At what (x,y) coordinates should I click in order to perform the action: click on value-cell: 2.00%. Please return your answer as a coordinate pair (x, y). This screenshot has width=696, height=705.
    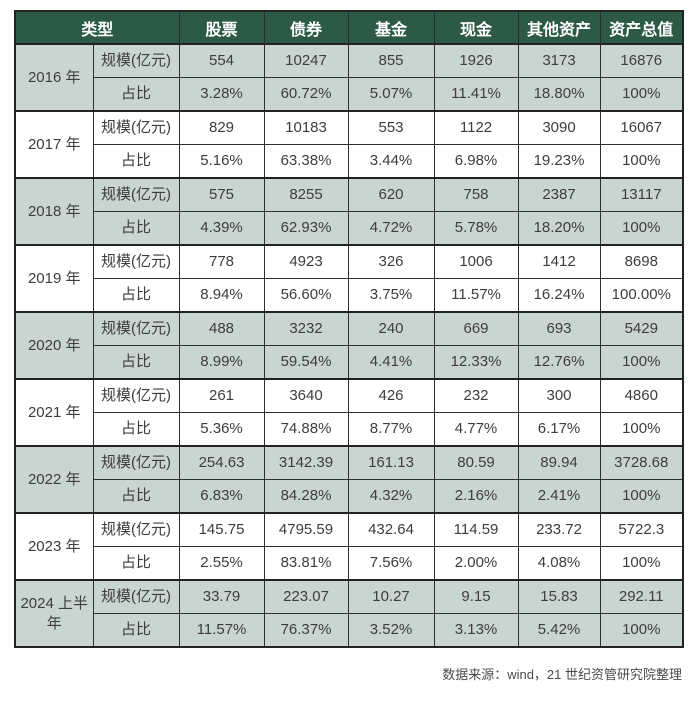
    Looking at the image, I should click on (476, 563).